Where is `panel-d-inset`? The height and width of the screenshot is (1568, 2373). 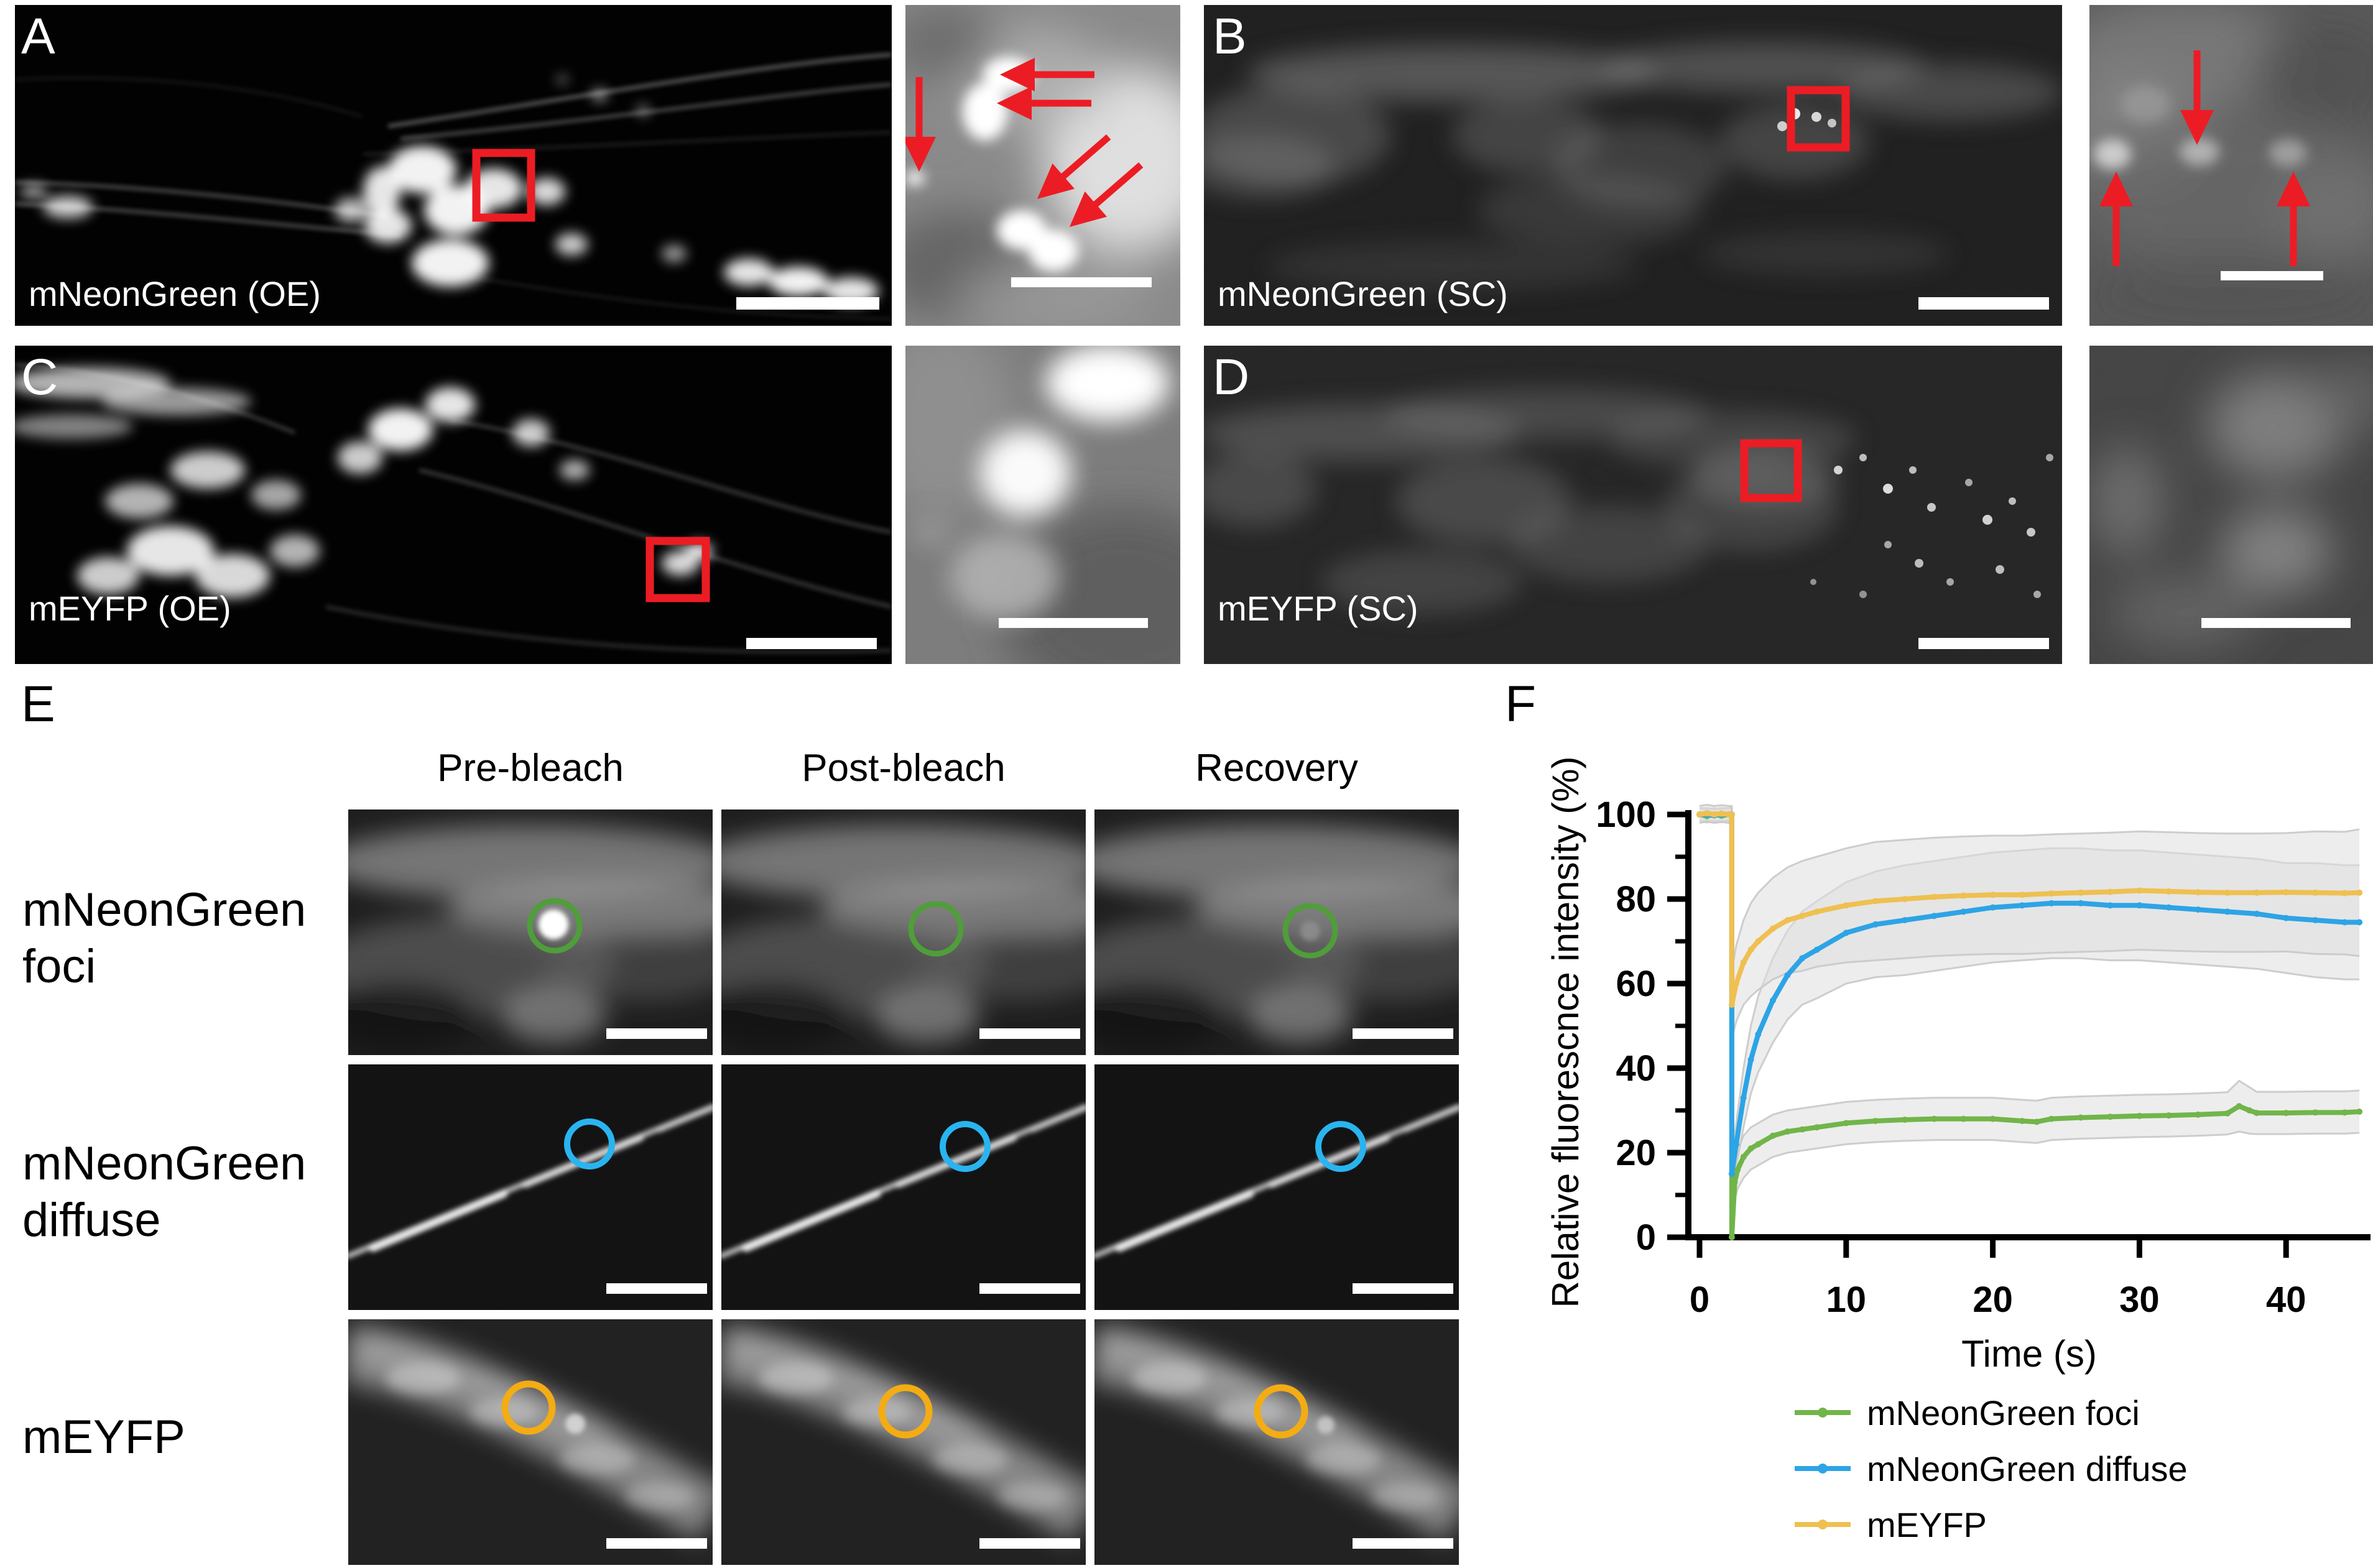 panel-d-inset is located at coordinates (2231, 505).